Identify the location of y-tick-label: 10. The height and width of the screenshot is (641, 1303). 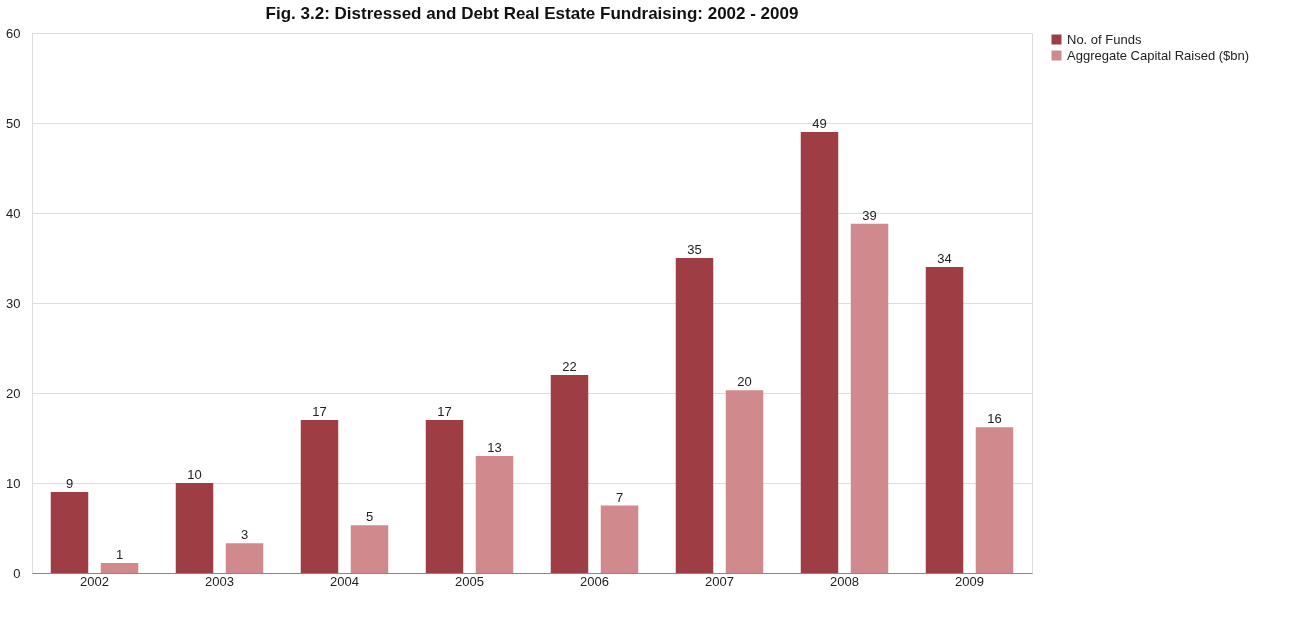
(13, 483).